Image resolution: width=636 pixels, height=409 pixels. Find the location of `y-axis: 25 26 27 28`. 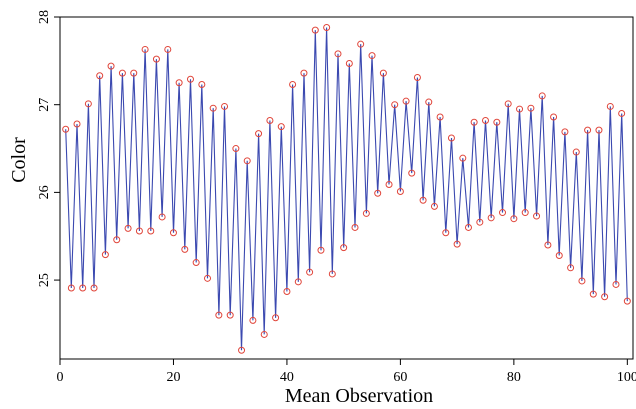

y-axis: 25 26 27 28 is located at coordinates (48, 148).